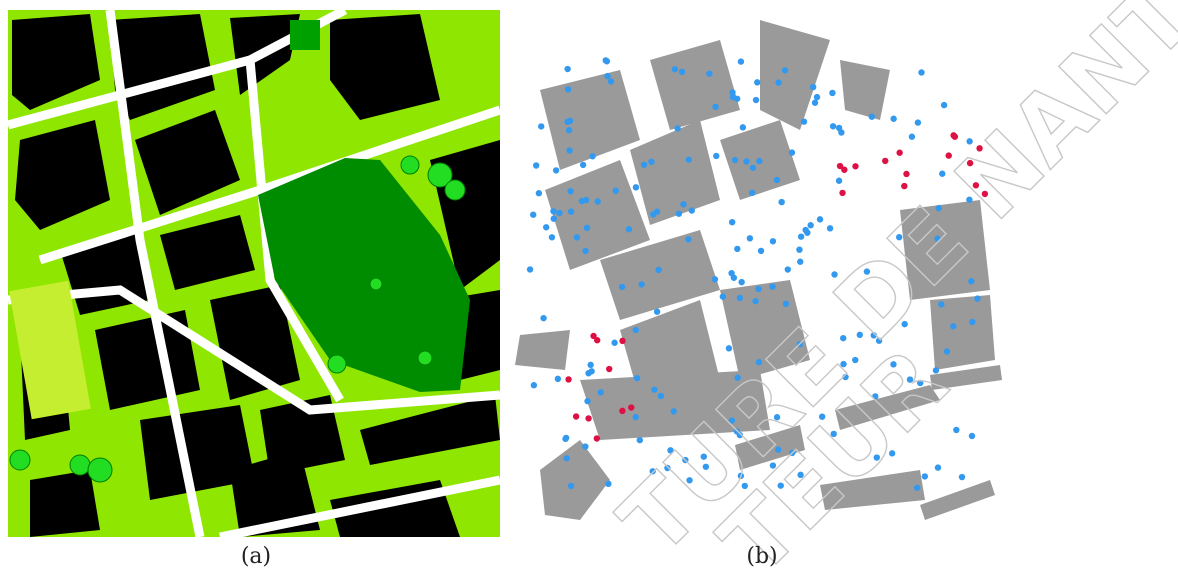  I want to click on tree-area, so click(50, 350).